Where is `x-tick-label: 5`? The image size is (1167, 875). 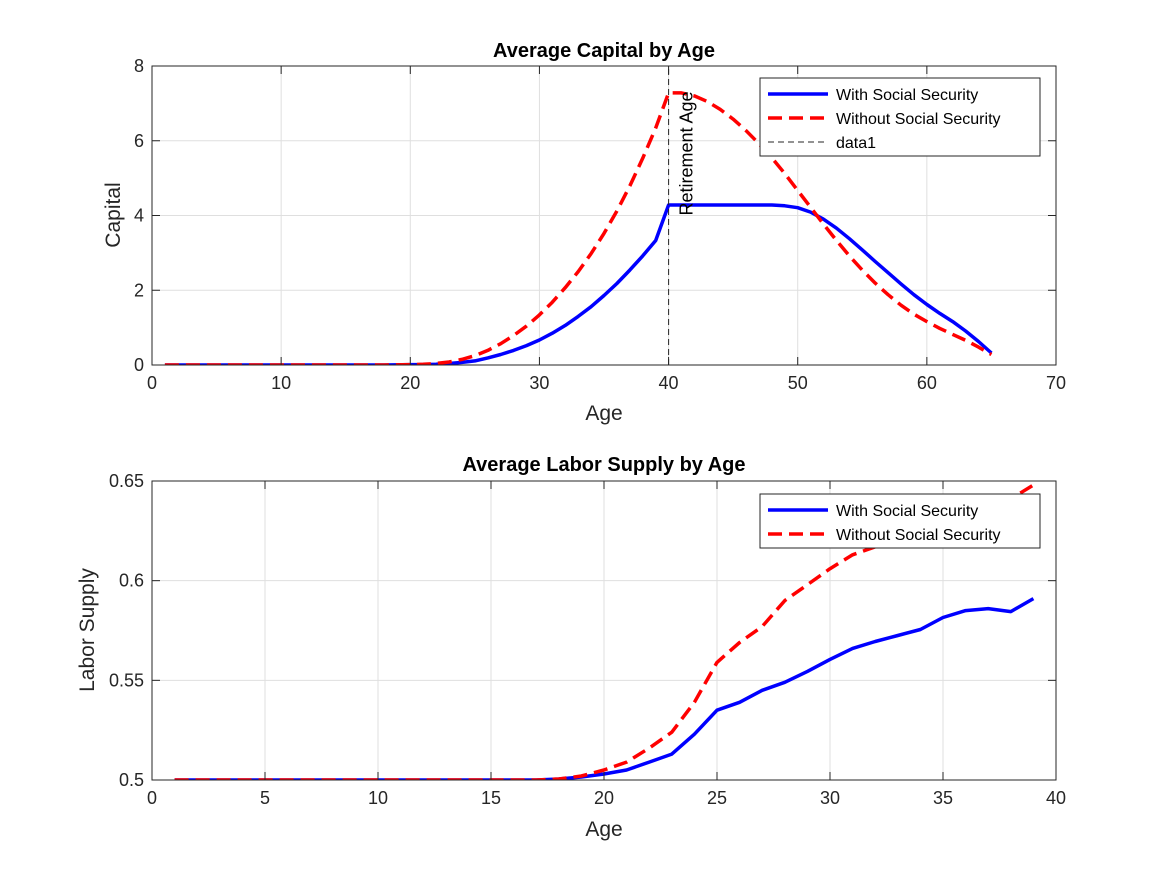
x-tick-label: 5 is located at coordinates (265, 798).